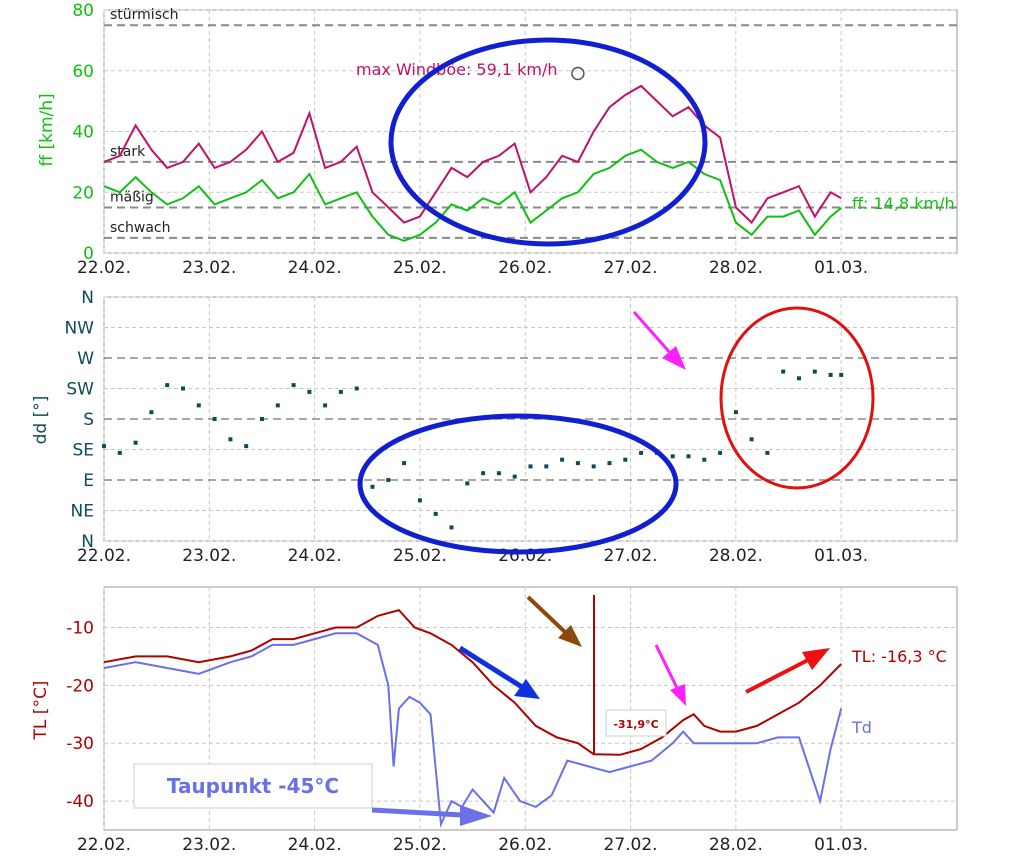 The height and width of the screenshot is (867, 1013). Describe the element at coordinates (903, 203) in the screenshot. I see `wind-current-annotation: ff: 14,8 km/h` at that location.